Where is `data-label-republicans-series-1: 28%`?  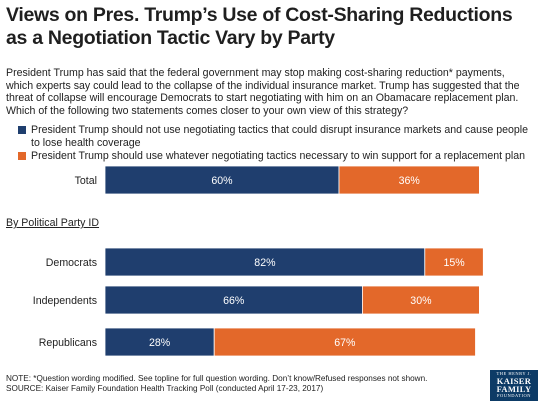
data-label-republicans-series-1: 28% is located at coordinates (160, 343).